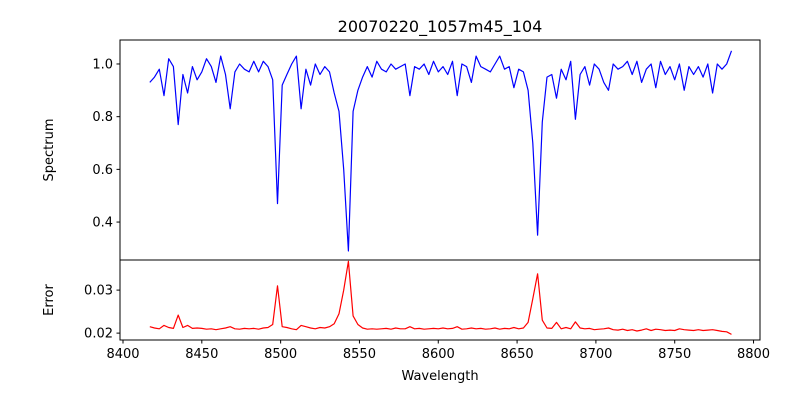  What do you see at coordinates (49, 300) in the screenshot?
I see `error-y-label: Error` at bounding box center [49, 300].